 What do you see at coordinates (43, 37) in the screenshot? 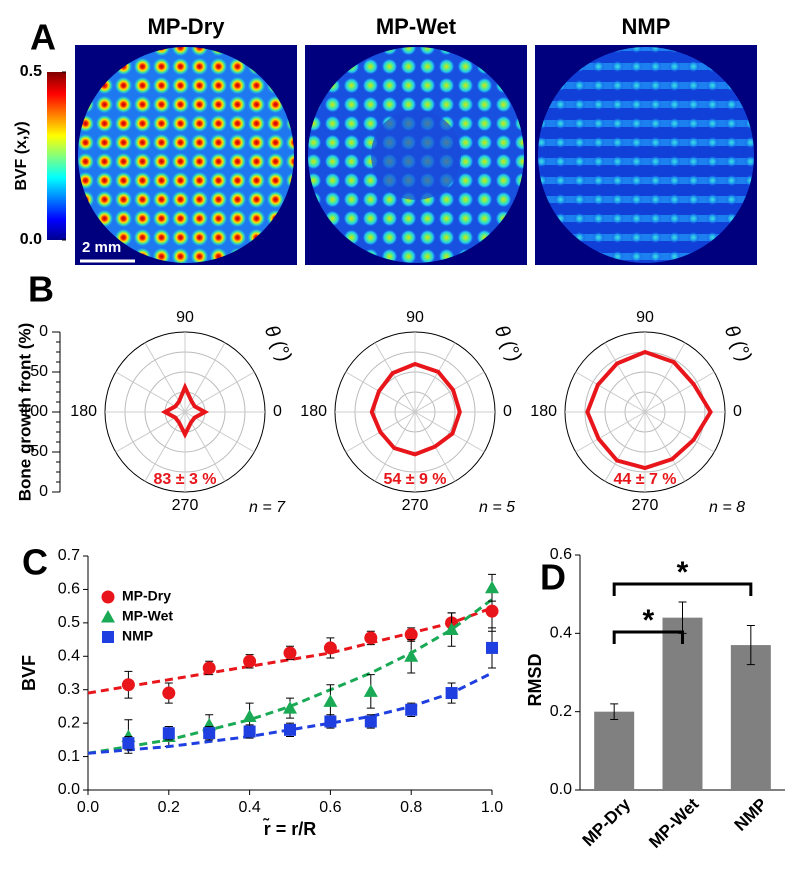
I see `panel-label: A` at bounding box center [43, 37].